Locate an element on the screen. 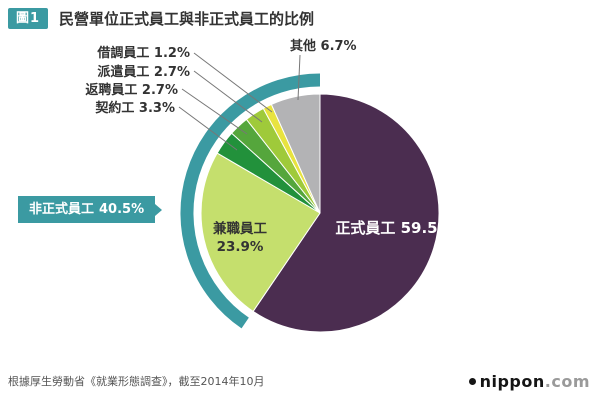 The image size is (600, 400). source-note: 根據厚生勞動省《就業形態調查》，截至2014年10月 is located at coordinates (136, 381).